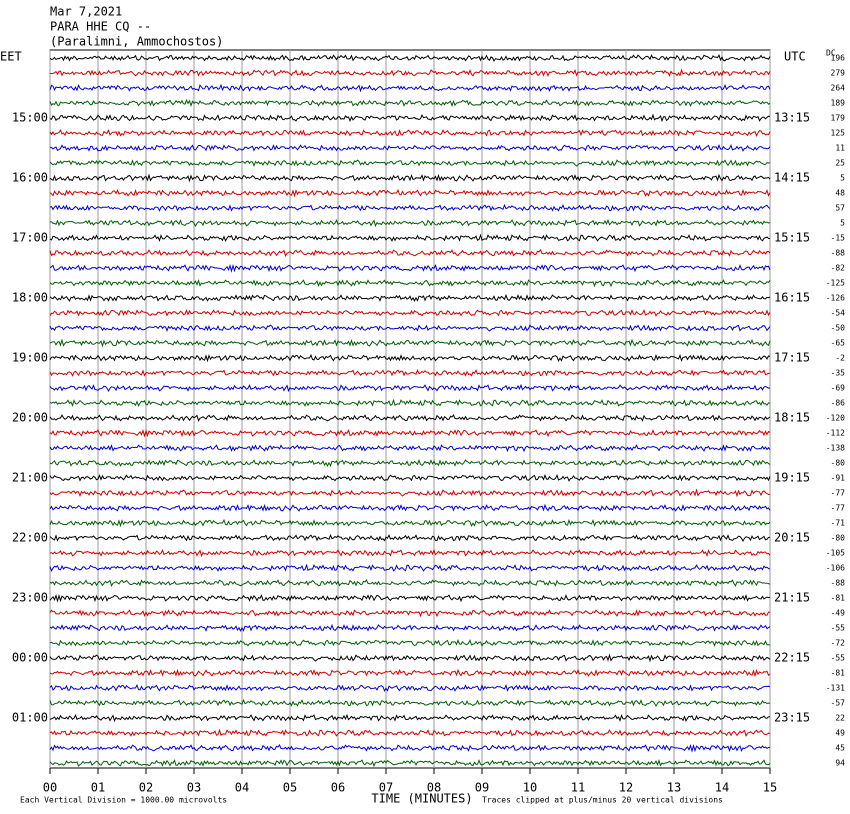 The width and height of the screenshot is (850, 814). Describe the element at coordinates (11, 57) in the screenshot. I see `left-axis-title: EET` at that location.